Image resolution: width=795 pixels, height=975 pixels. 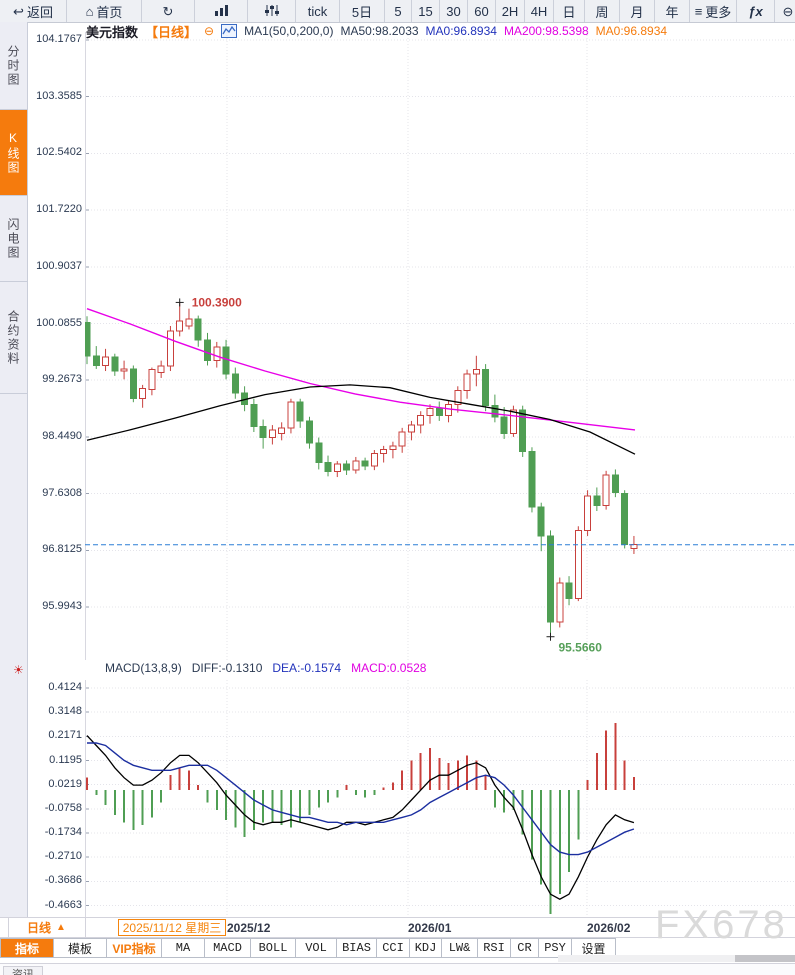 I want to click on toolbar-item-label: 4H, so click(x=539, y=11).